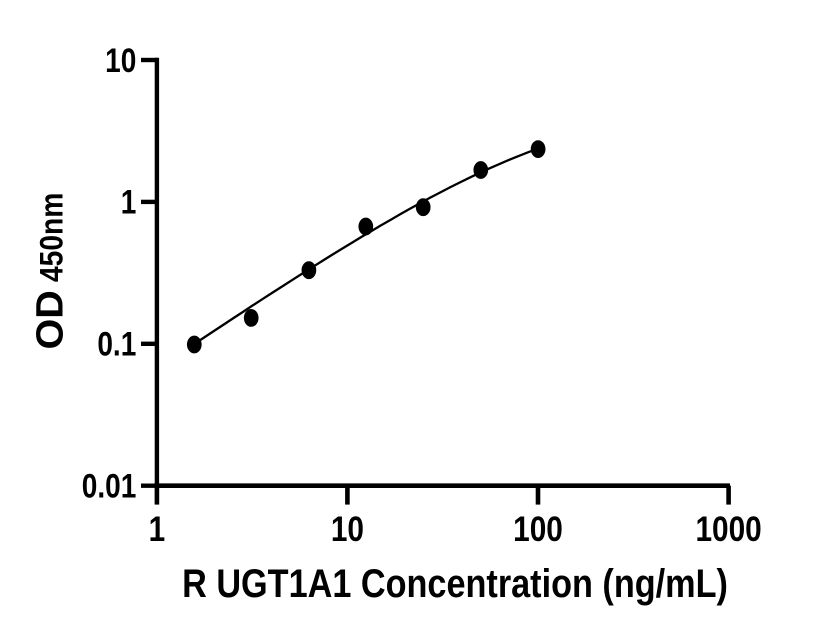  Describe the element at coordinates (116, 344) in the screenshot. I see `svg-text: 0.1` at that location.